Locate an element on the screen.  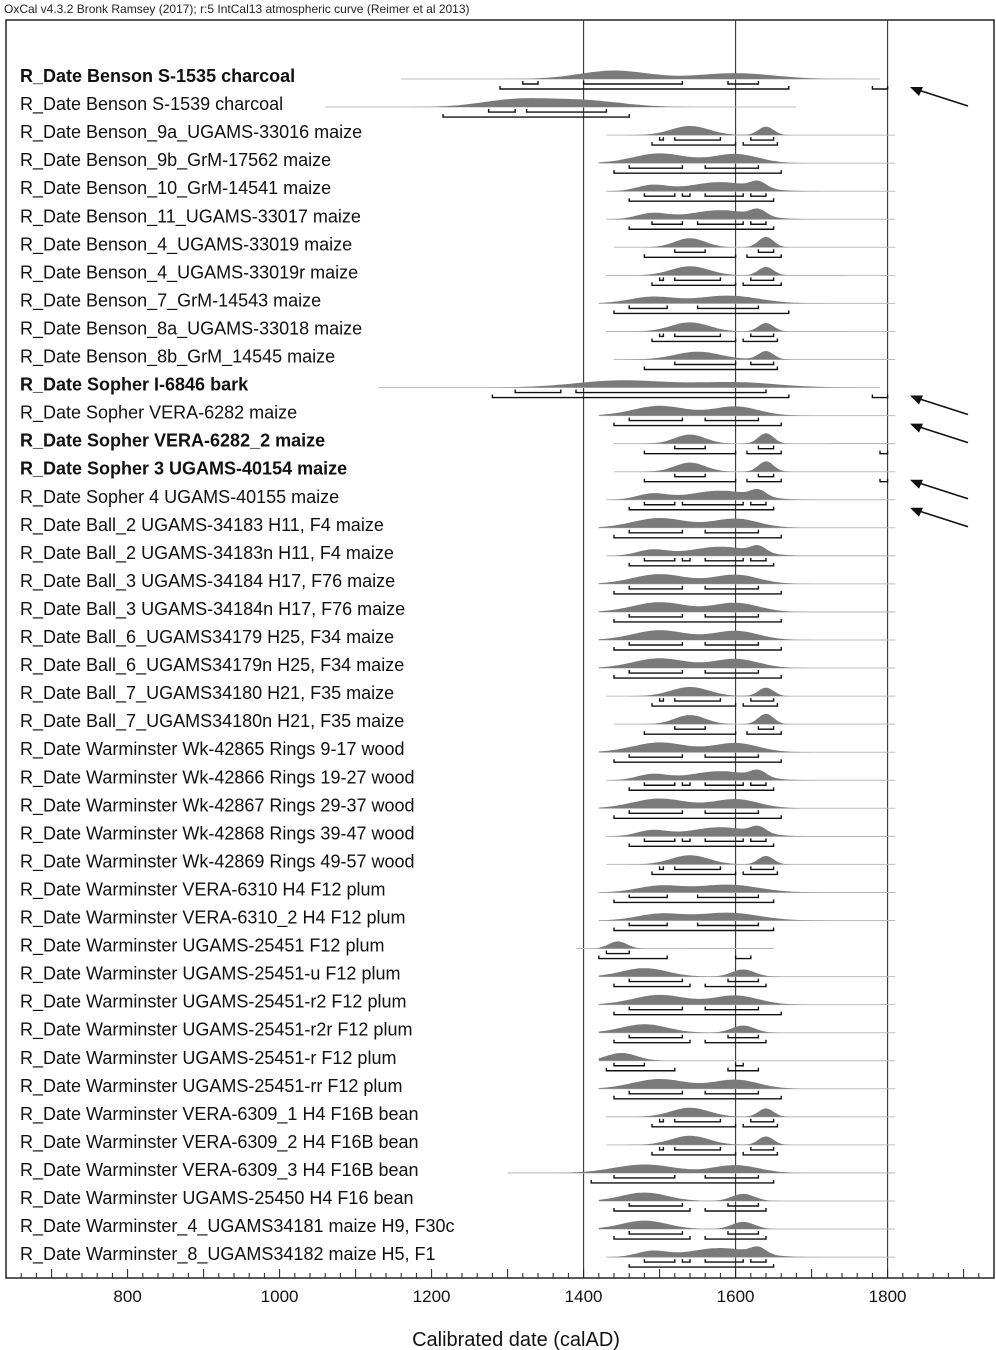
row-label: R_Date Ball_2 UGAMS-34183n H11, F4 maize is located at coordinates (207, 553).